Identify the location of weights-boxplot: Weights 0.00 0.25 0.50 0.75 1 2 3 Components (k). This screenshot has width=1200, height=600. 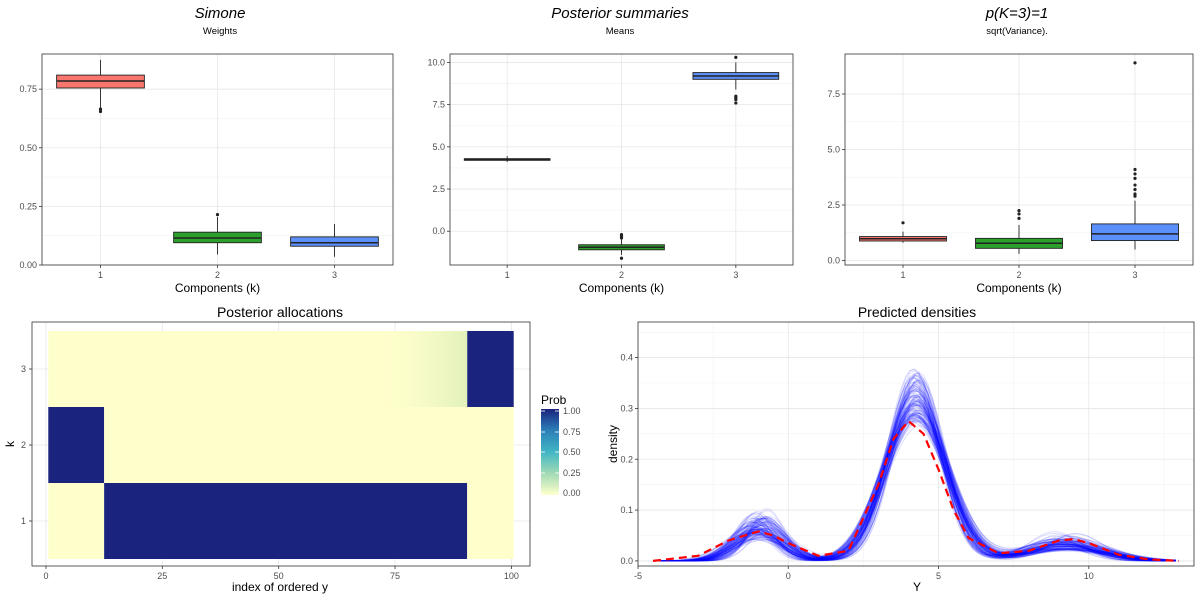
(206, 160).